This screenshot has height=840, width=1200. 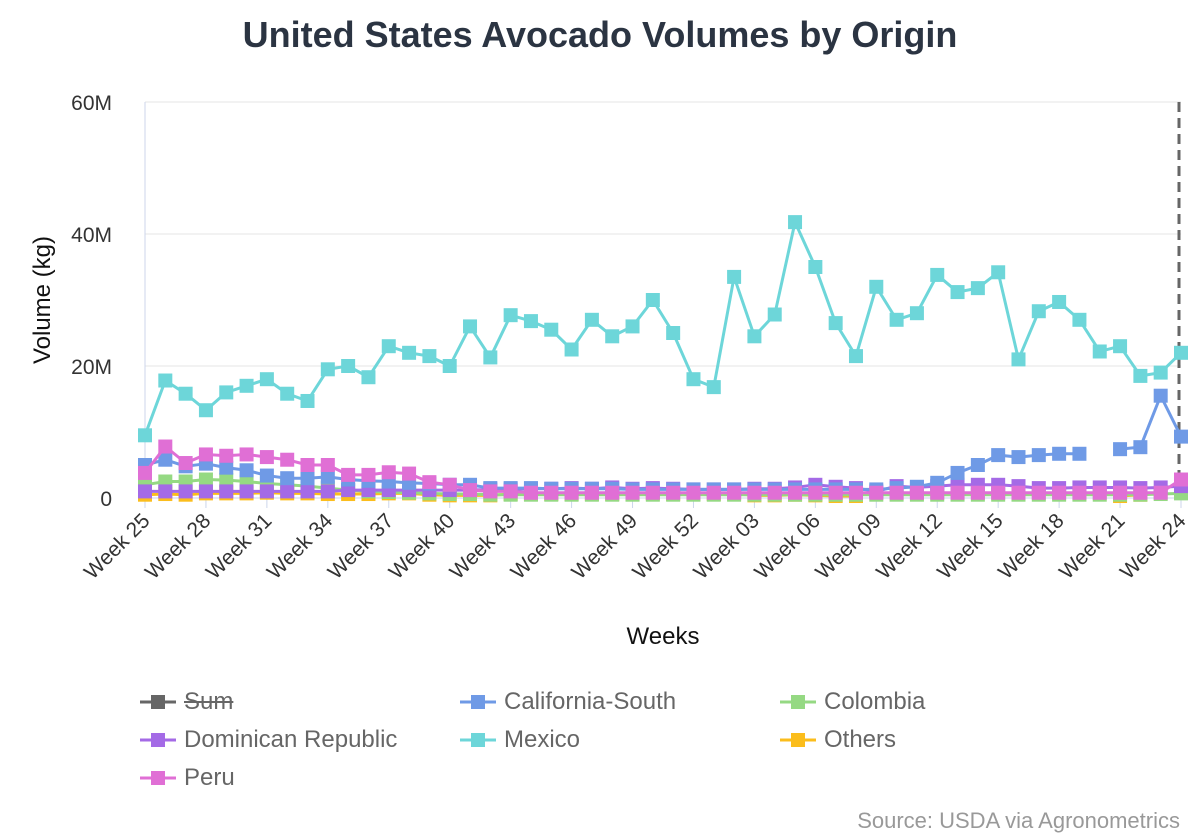 I want to click on x-tick-label: Week 18, so click(x=1031, y=546).